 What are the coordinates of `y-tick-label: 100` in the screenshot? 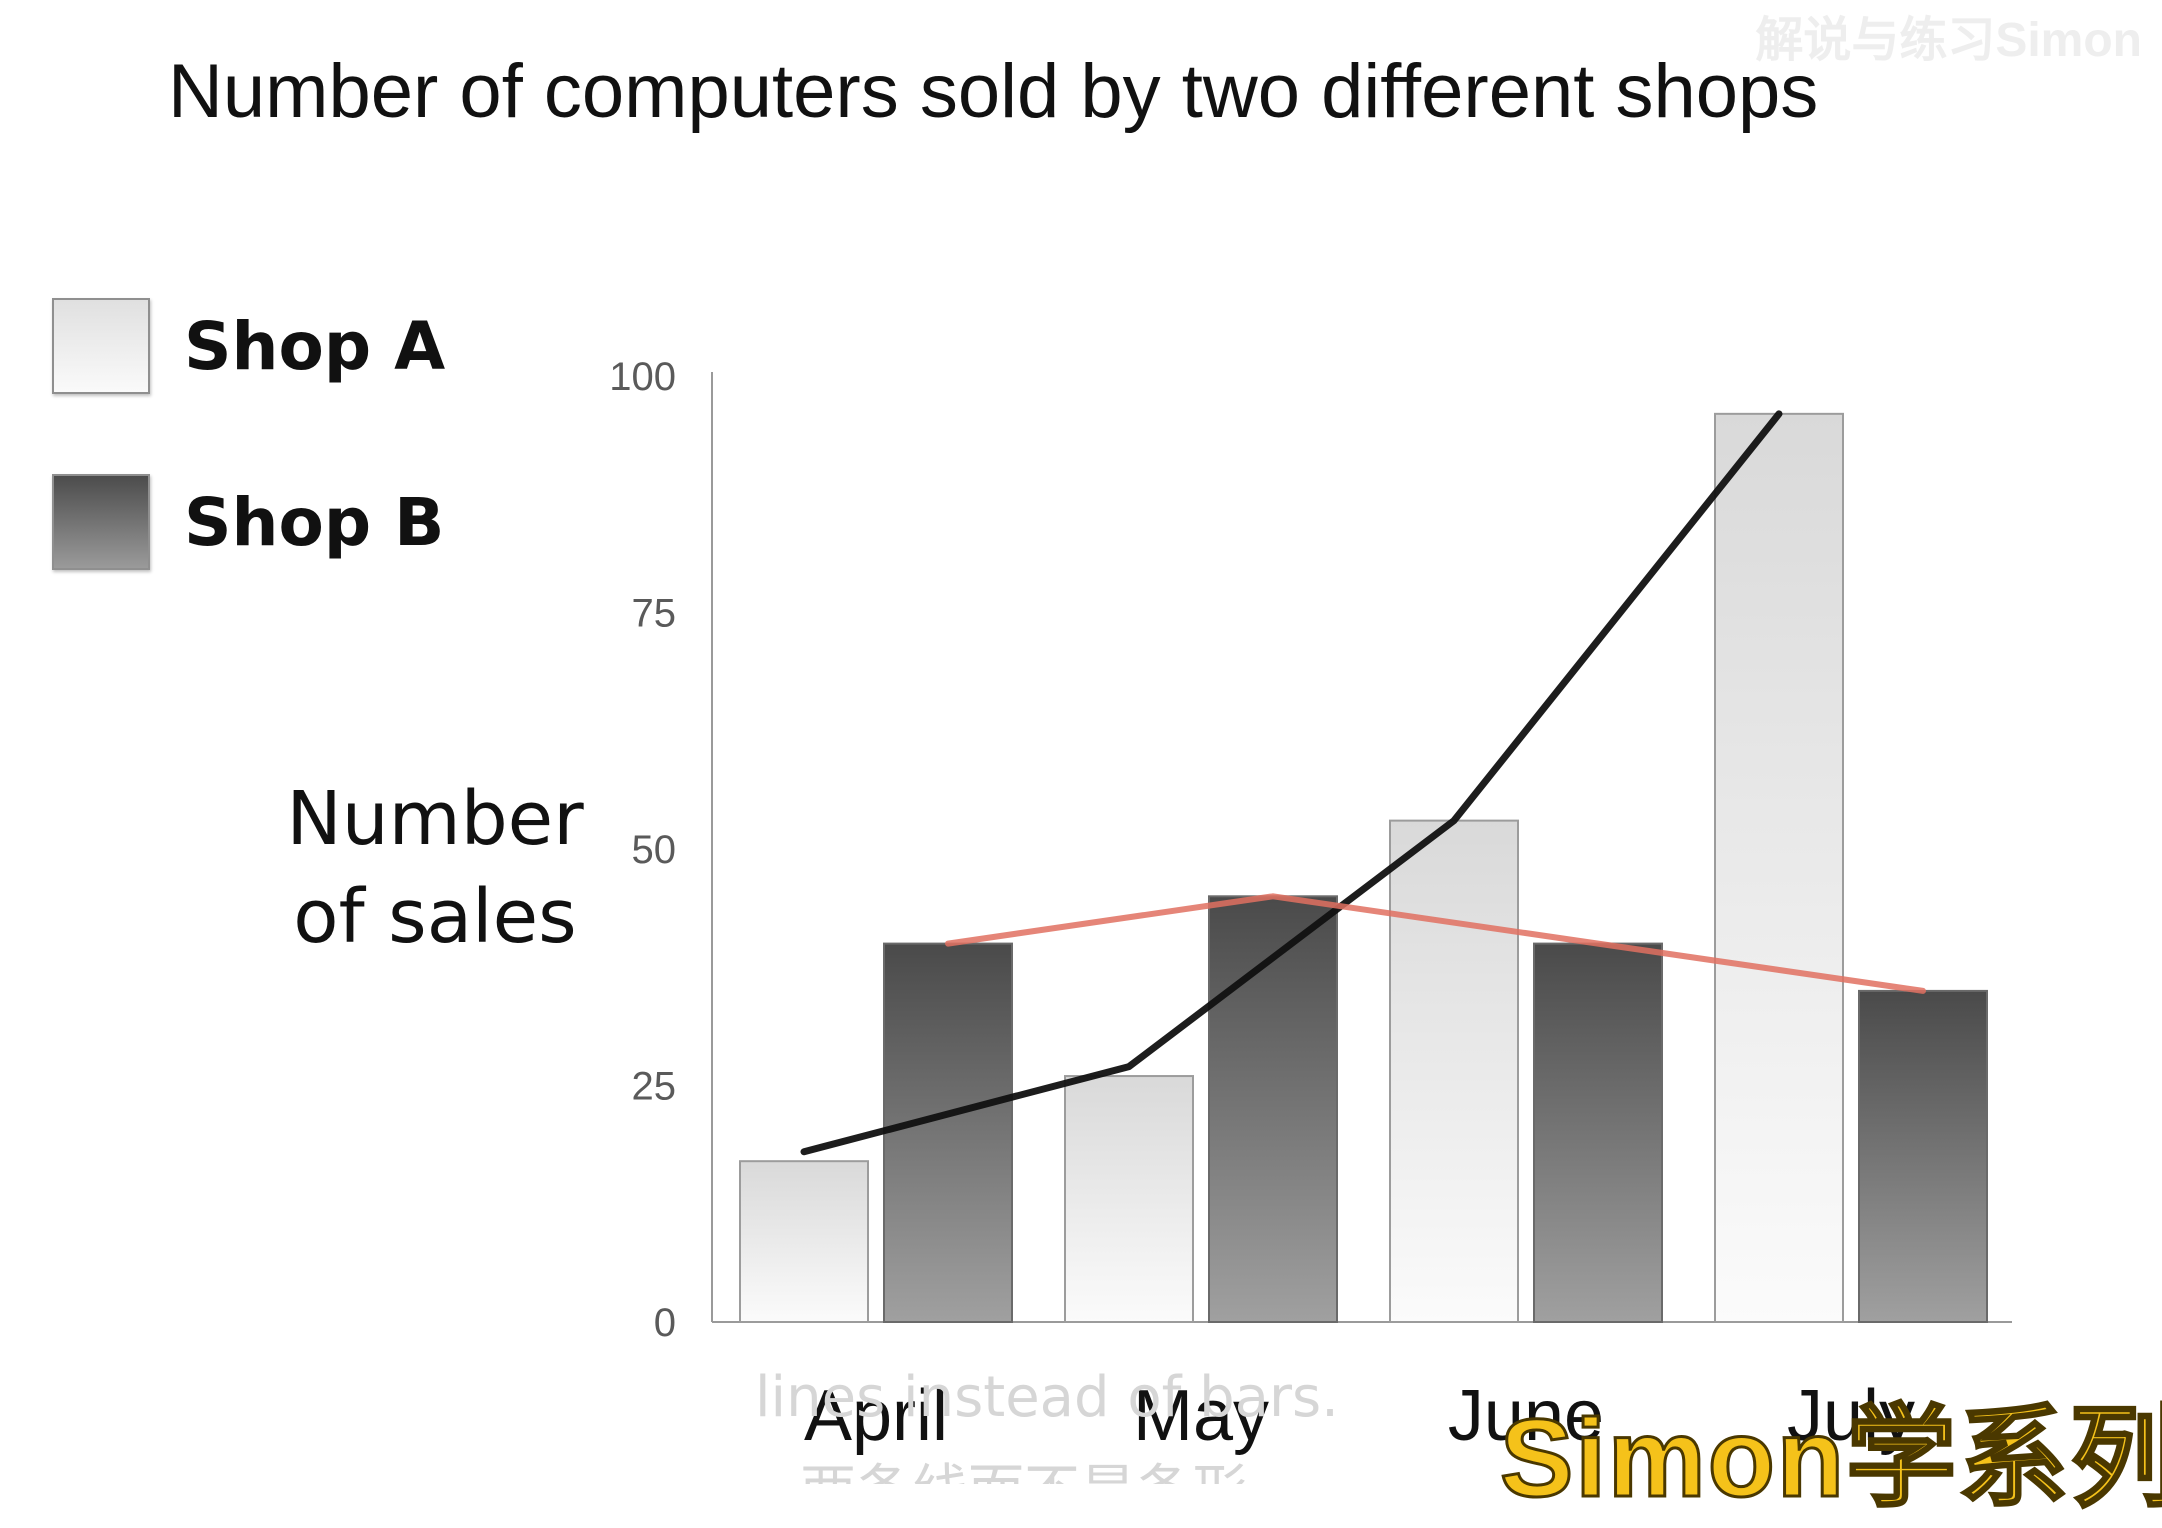 It's located at (642, 377).